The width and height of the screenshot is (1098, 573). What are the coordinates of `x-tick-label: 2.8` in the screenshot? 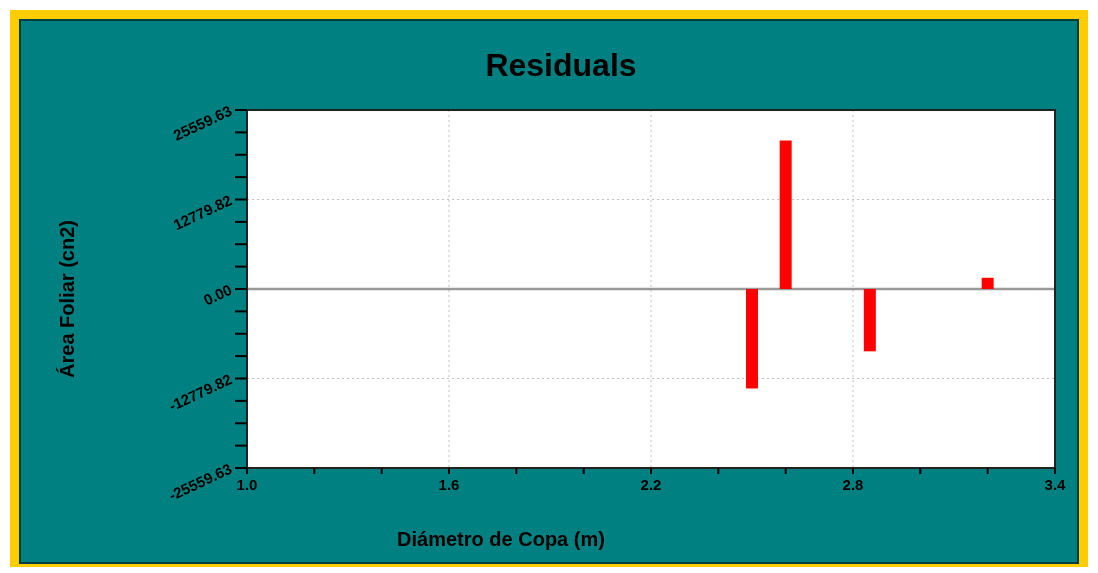 It's located at (853, 484).